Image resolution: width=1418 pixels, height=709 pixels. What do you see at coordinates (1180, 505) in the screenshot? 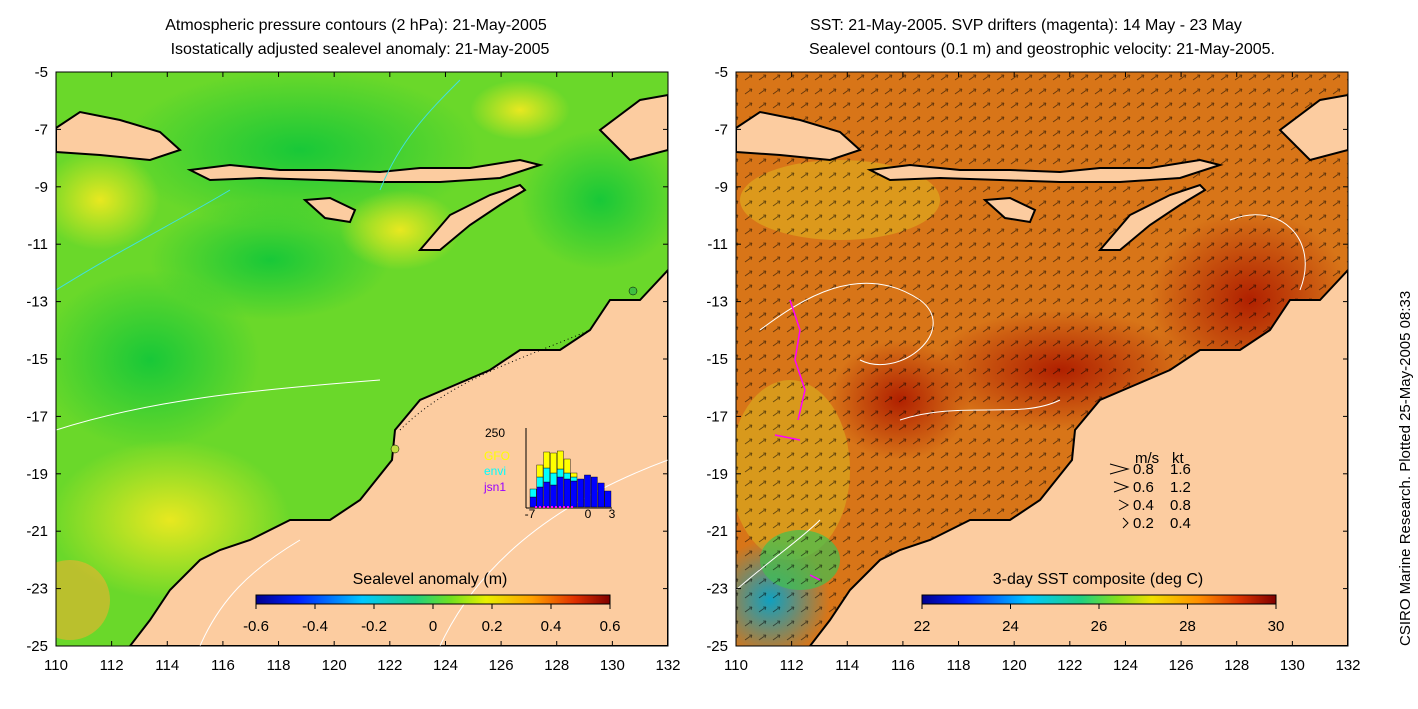
I see `velocity-key-kt: 0.8` at bounding box center [1180, 505].